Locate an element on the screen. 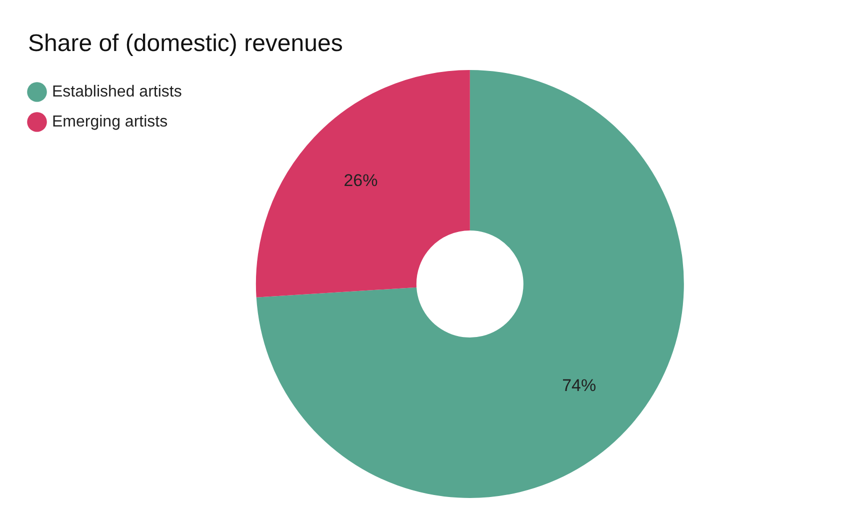  data-label: 26% is located at coordinates (361, 180).